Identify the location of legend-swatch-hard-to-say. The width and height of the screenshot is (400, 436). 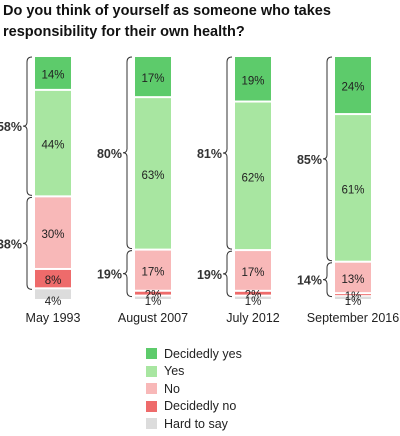
(151, 424).